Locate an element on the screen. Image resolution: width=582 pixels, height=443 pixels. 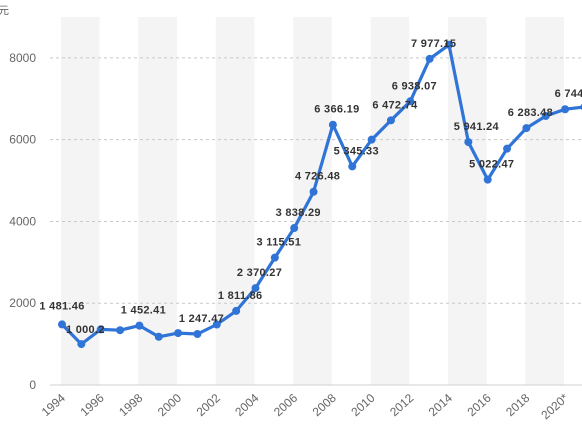
y-tick-label: 0 is located at coordinates (32, 385).